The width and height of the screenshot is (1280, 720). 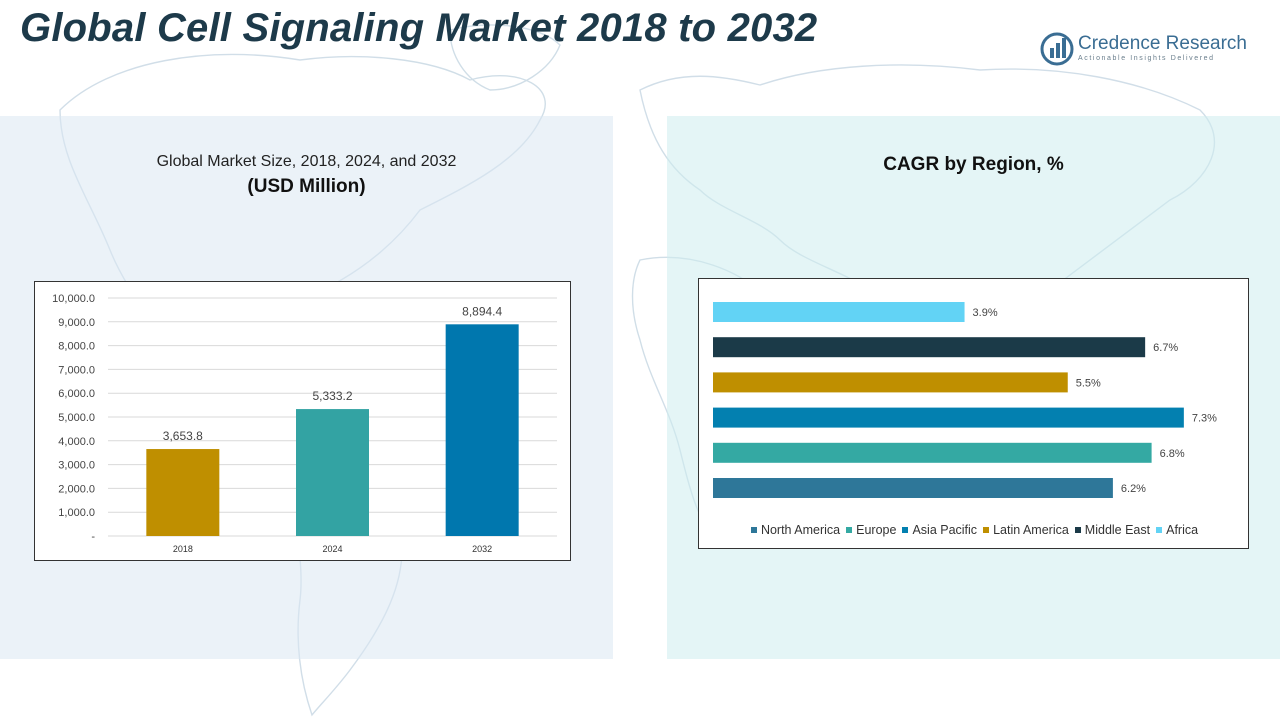 I want to click on legend-label: North America, so click(x=800, y=530).